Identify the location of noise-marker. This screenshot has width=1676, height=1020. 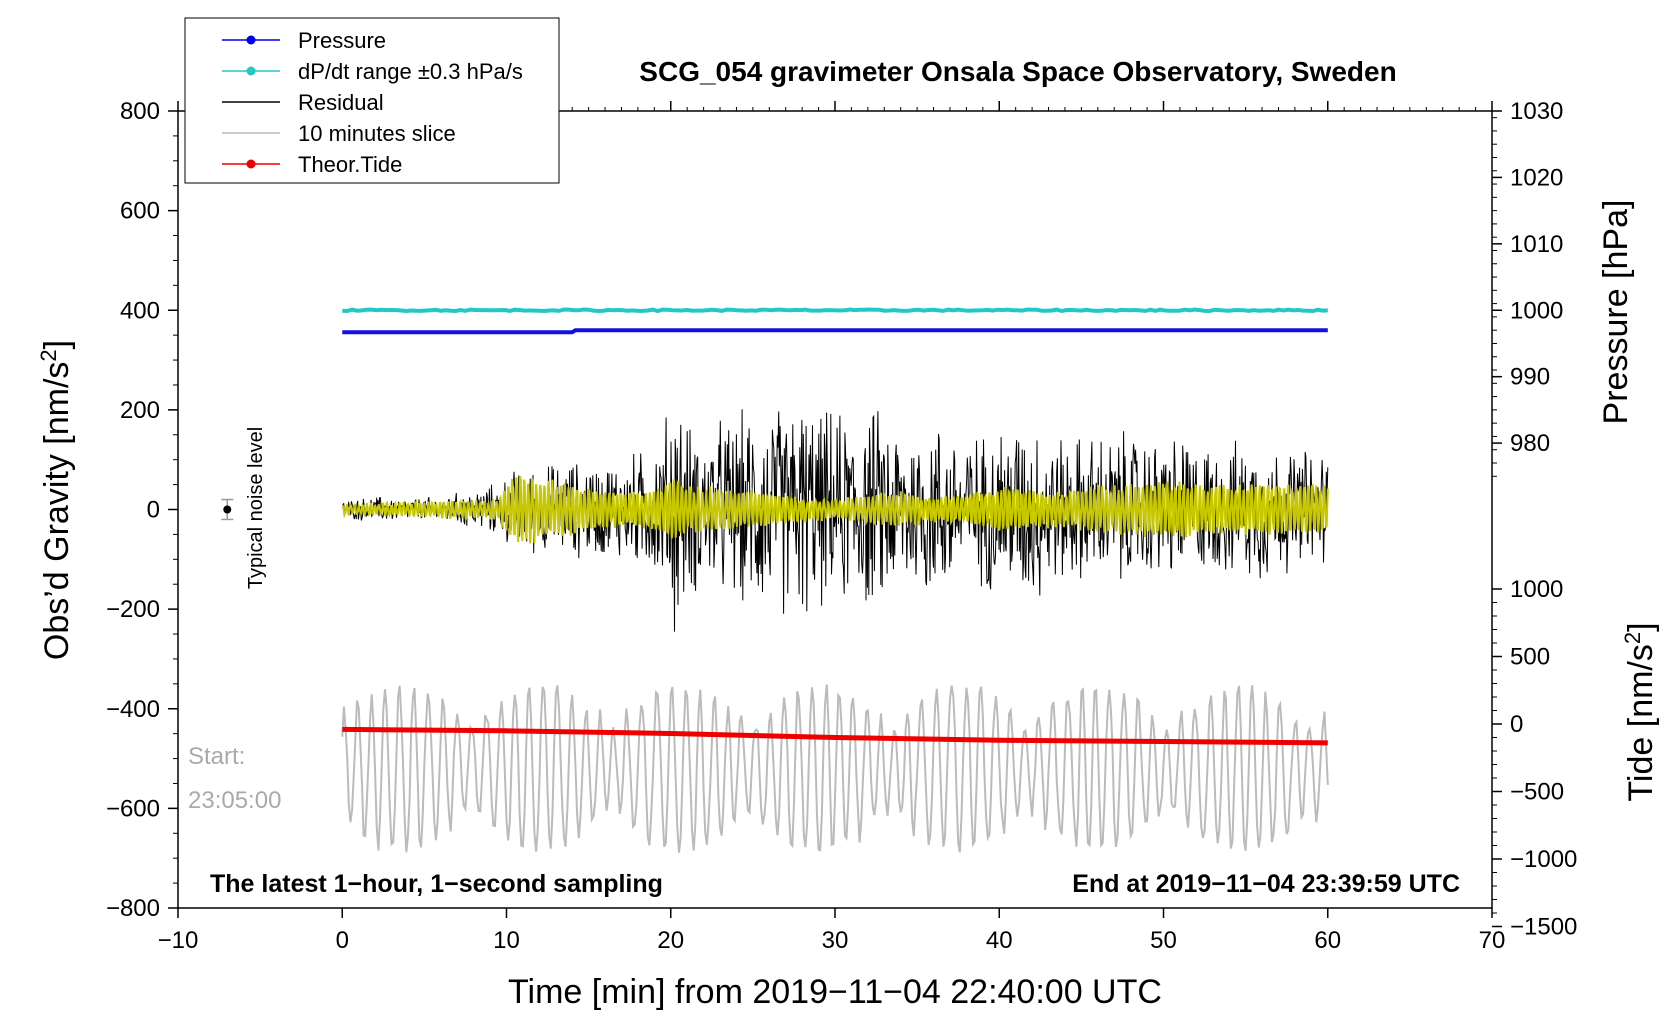
(227, 509).